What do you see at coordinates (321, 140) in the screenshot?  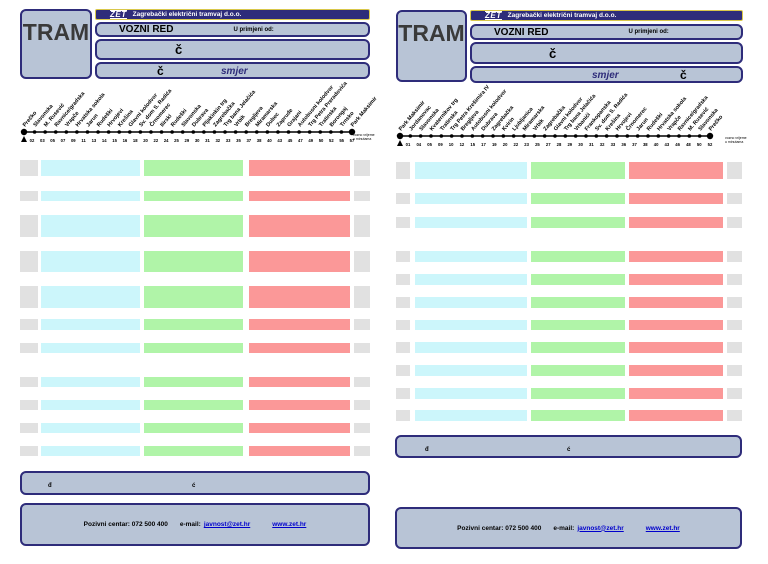 I see `stop-time: 50` at bounding box center [321, 140].